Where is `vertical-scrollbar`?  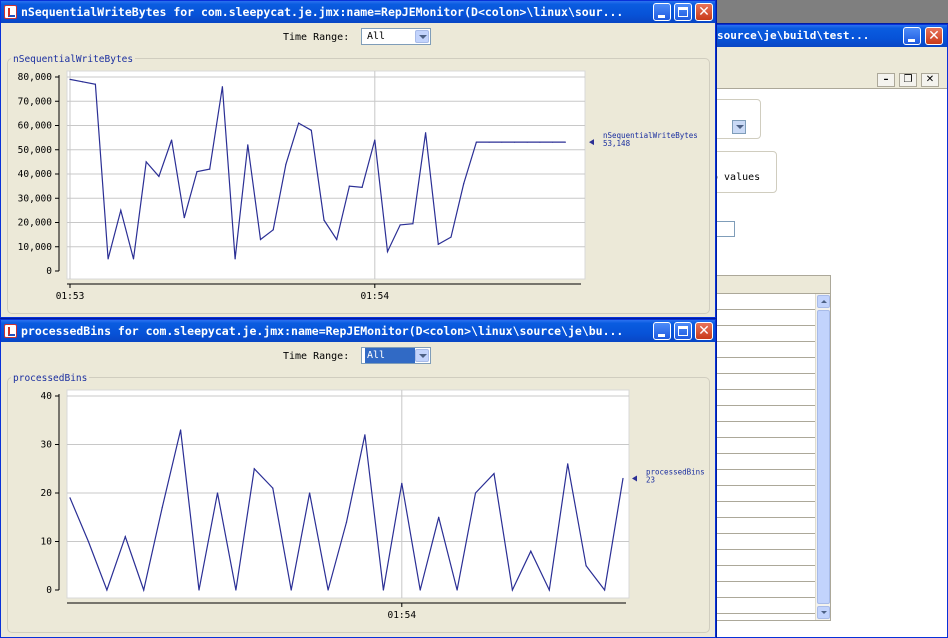
vertical-scrollbar is located at coordinates (822, 457).